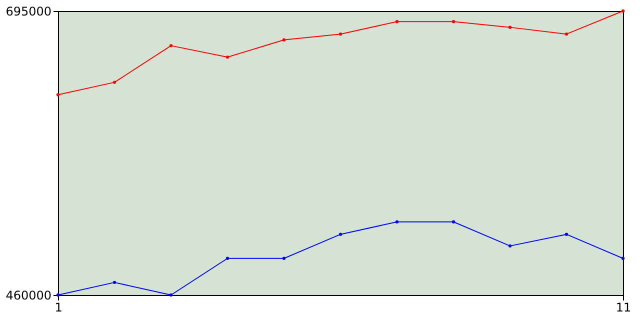 This screenshot has height=320, width=640. Describe the element at coordinates (58, 307) in the screenshot. I see `x-tick-label: 1` at that location.